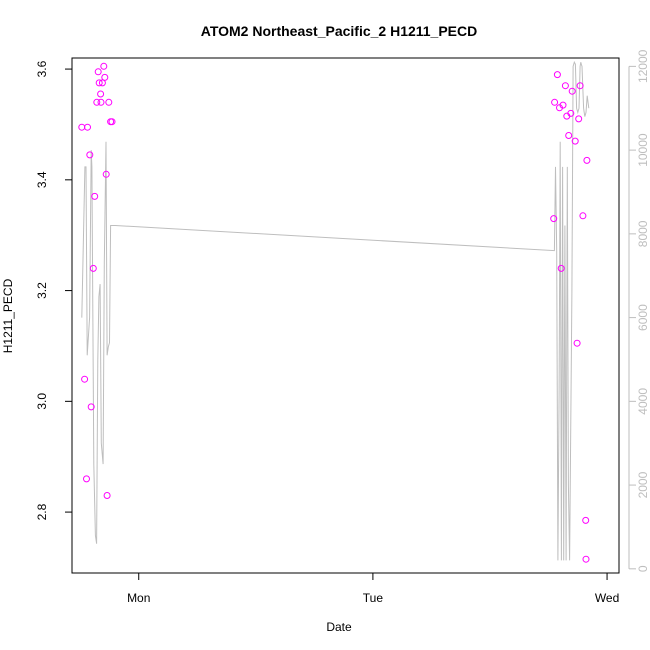 This screenshot has width=650, height=650. I want to click on y-tick-label: 3.4, so click(42, 179).